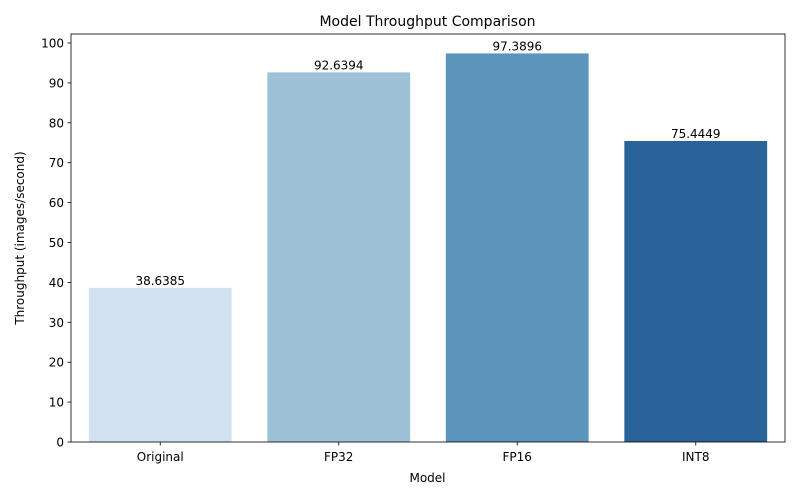 This screenshot has height=500, width=800. Describe the element at coordinates (517, 247) in the screenshot. I see `bar-fp16` at that location.